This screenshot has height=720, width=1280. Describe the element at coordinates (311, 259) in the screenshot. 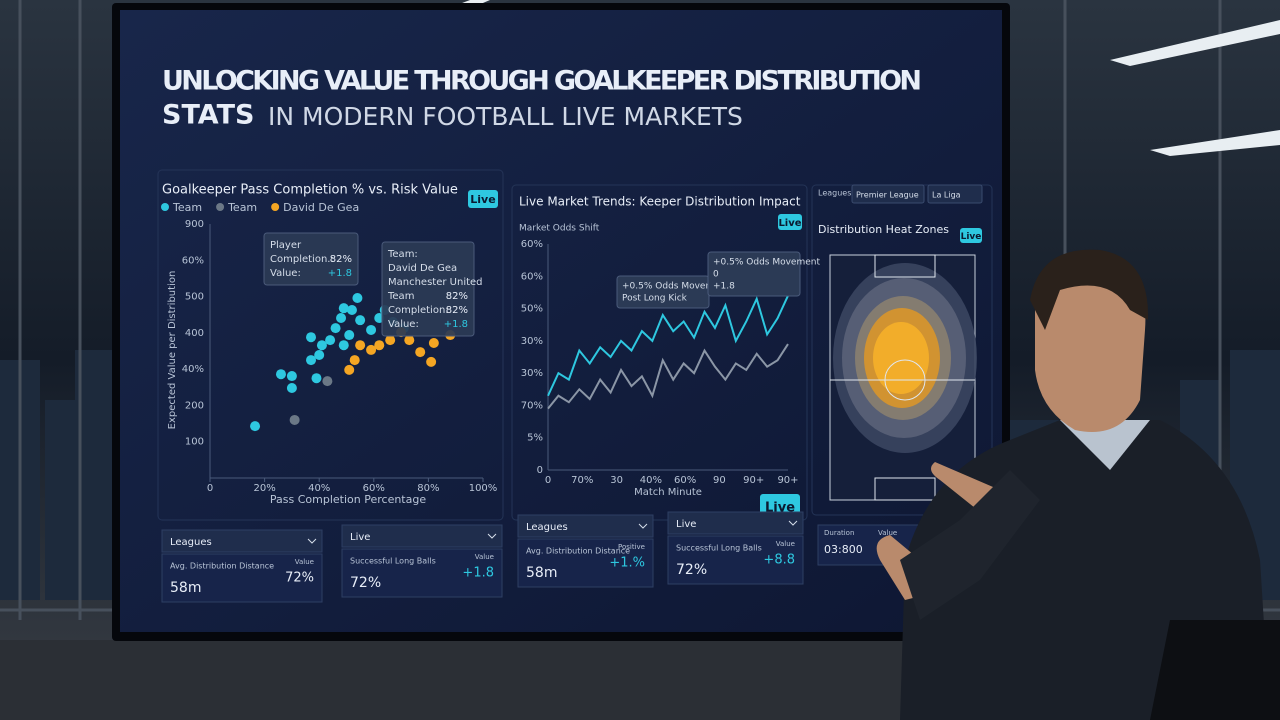

I see `tooltip` at that location.